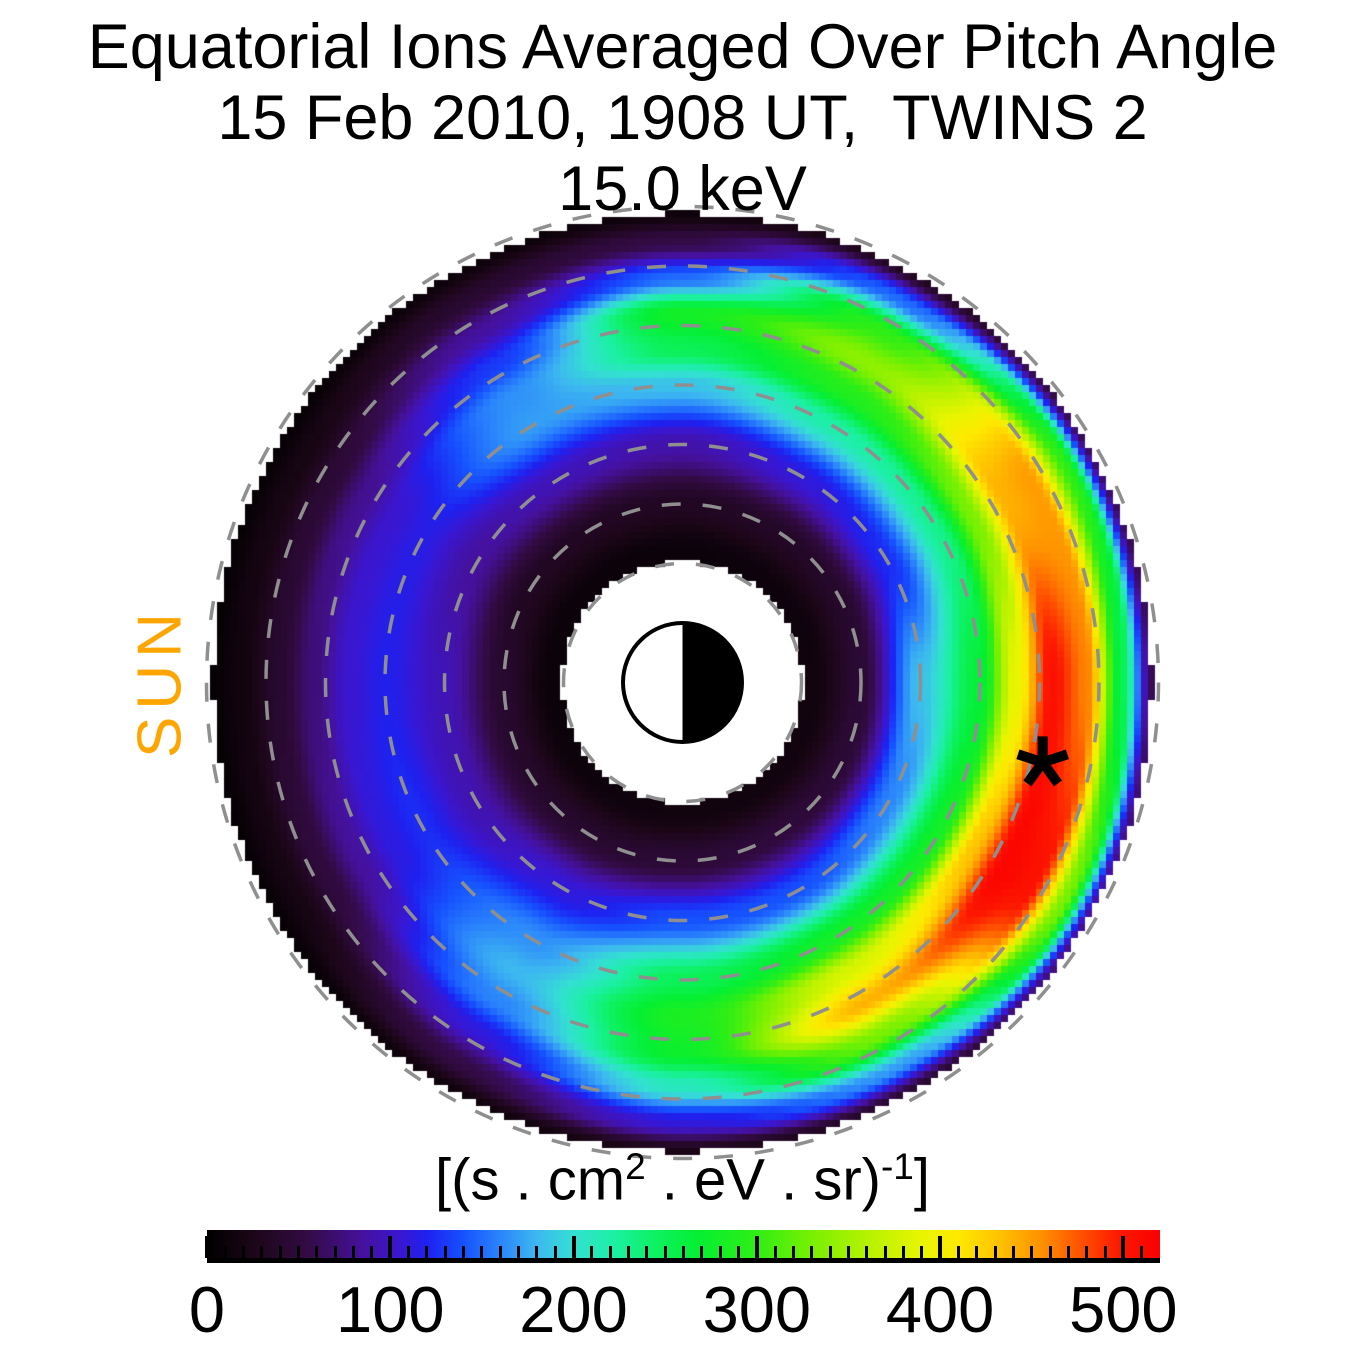  I want to click on earth-nightside, so click(712, 682).